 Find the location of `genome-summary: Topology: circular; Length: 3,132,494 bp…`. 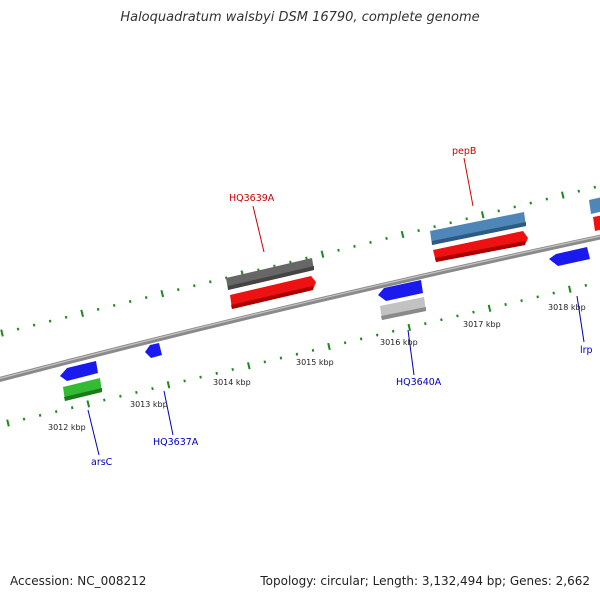

genome-summary: Topology: circular; Length: 3,132,494 bp… is located at coordinates (425, 581).